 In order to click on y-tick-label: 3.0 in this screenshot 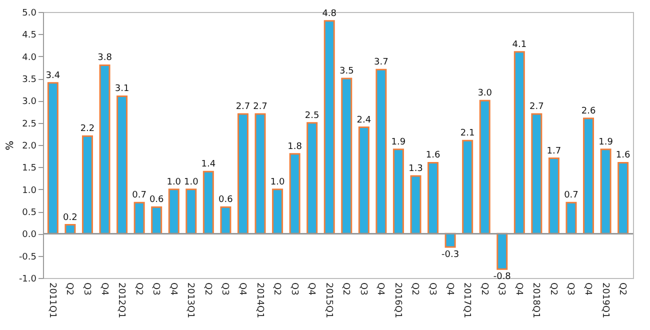, I will do `click(29, 102)`.